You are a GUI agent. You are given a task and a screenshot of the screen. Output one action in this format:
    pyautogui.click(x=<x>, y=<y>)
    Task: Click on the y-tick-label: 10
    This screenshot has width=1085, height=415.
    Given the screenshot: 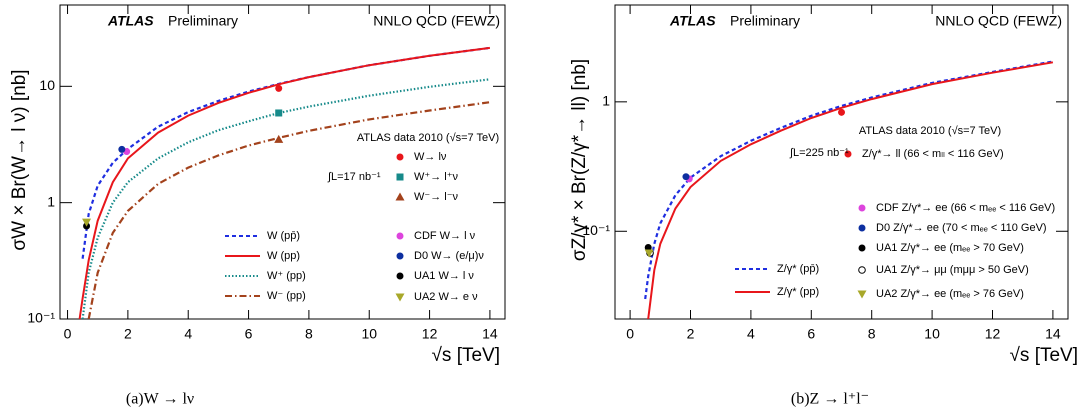 What is the action you would take?
    pyautogui.click(x=47, y=85)
    